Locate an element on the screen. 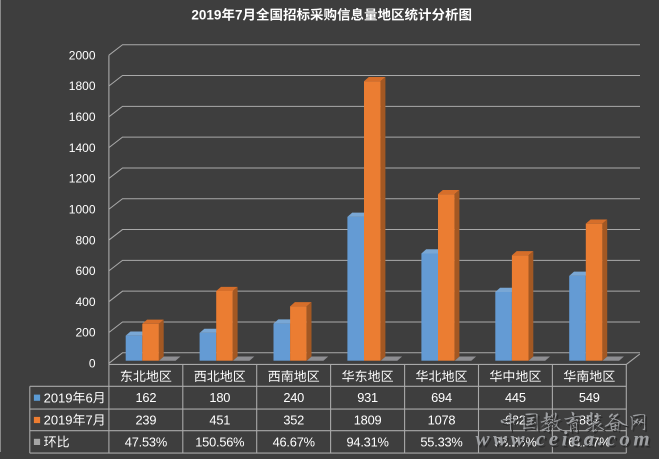 This screenshot has width=659, height=459. svg-text: 53.26% is located at coordinates (515, 442).